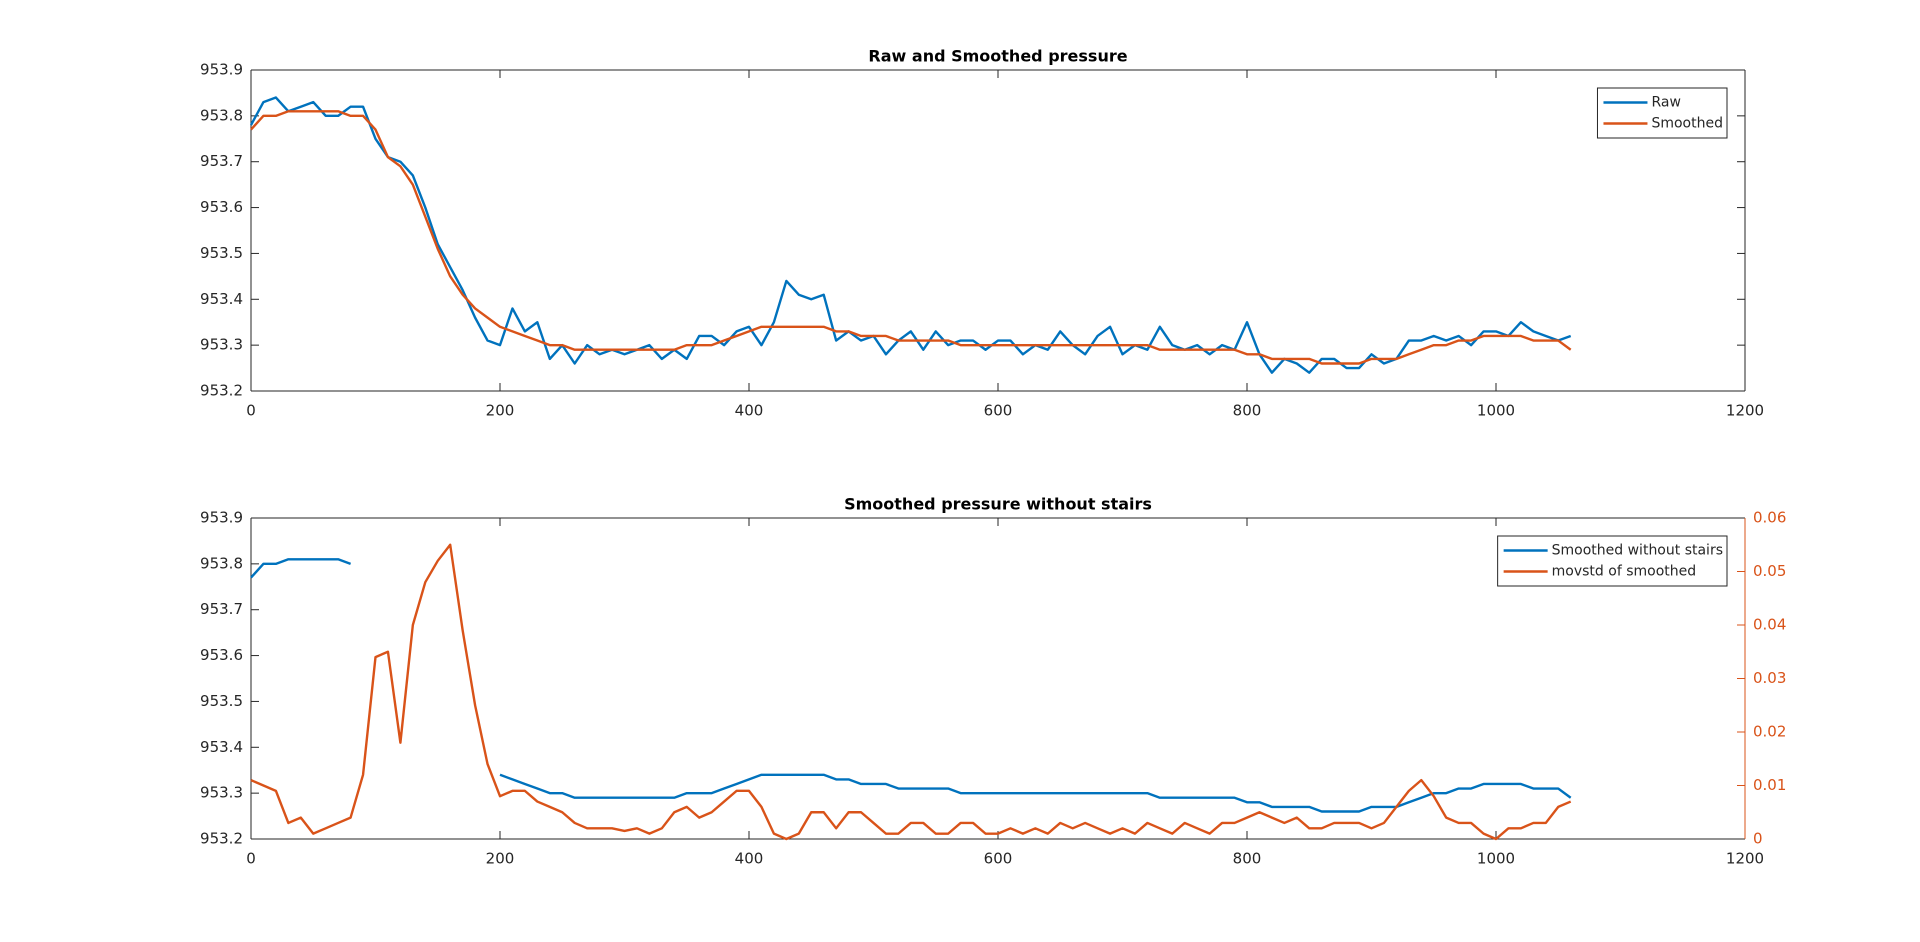 The height and width of the screenshot is (942, 1920). What do you see at coordinates (1769, 678) in the screenshot?
I see `y2-tick-label: 0.03` at bounding box center [1769, 678].